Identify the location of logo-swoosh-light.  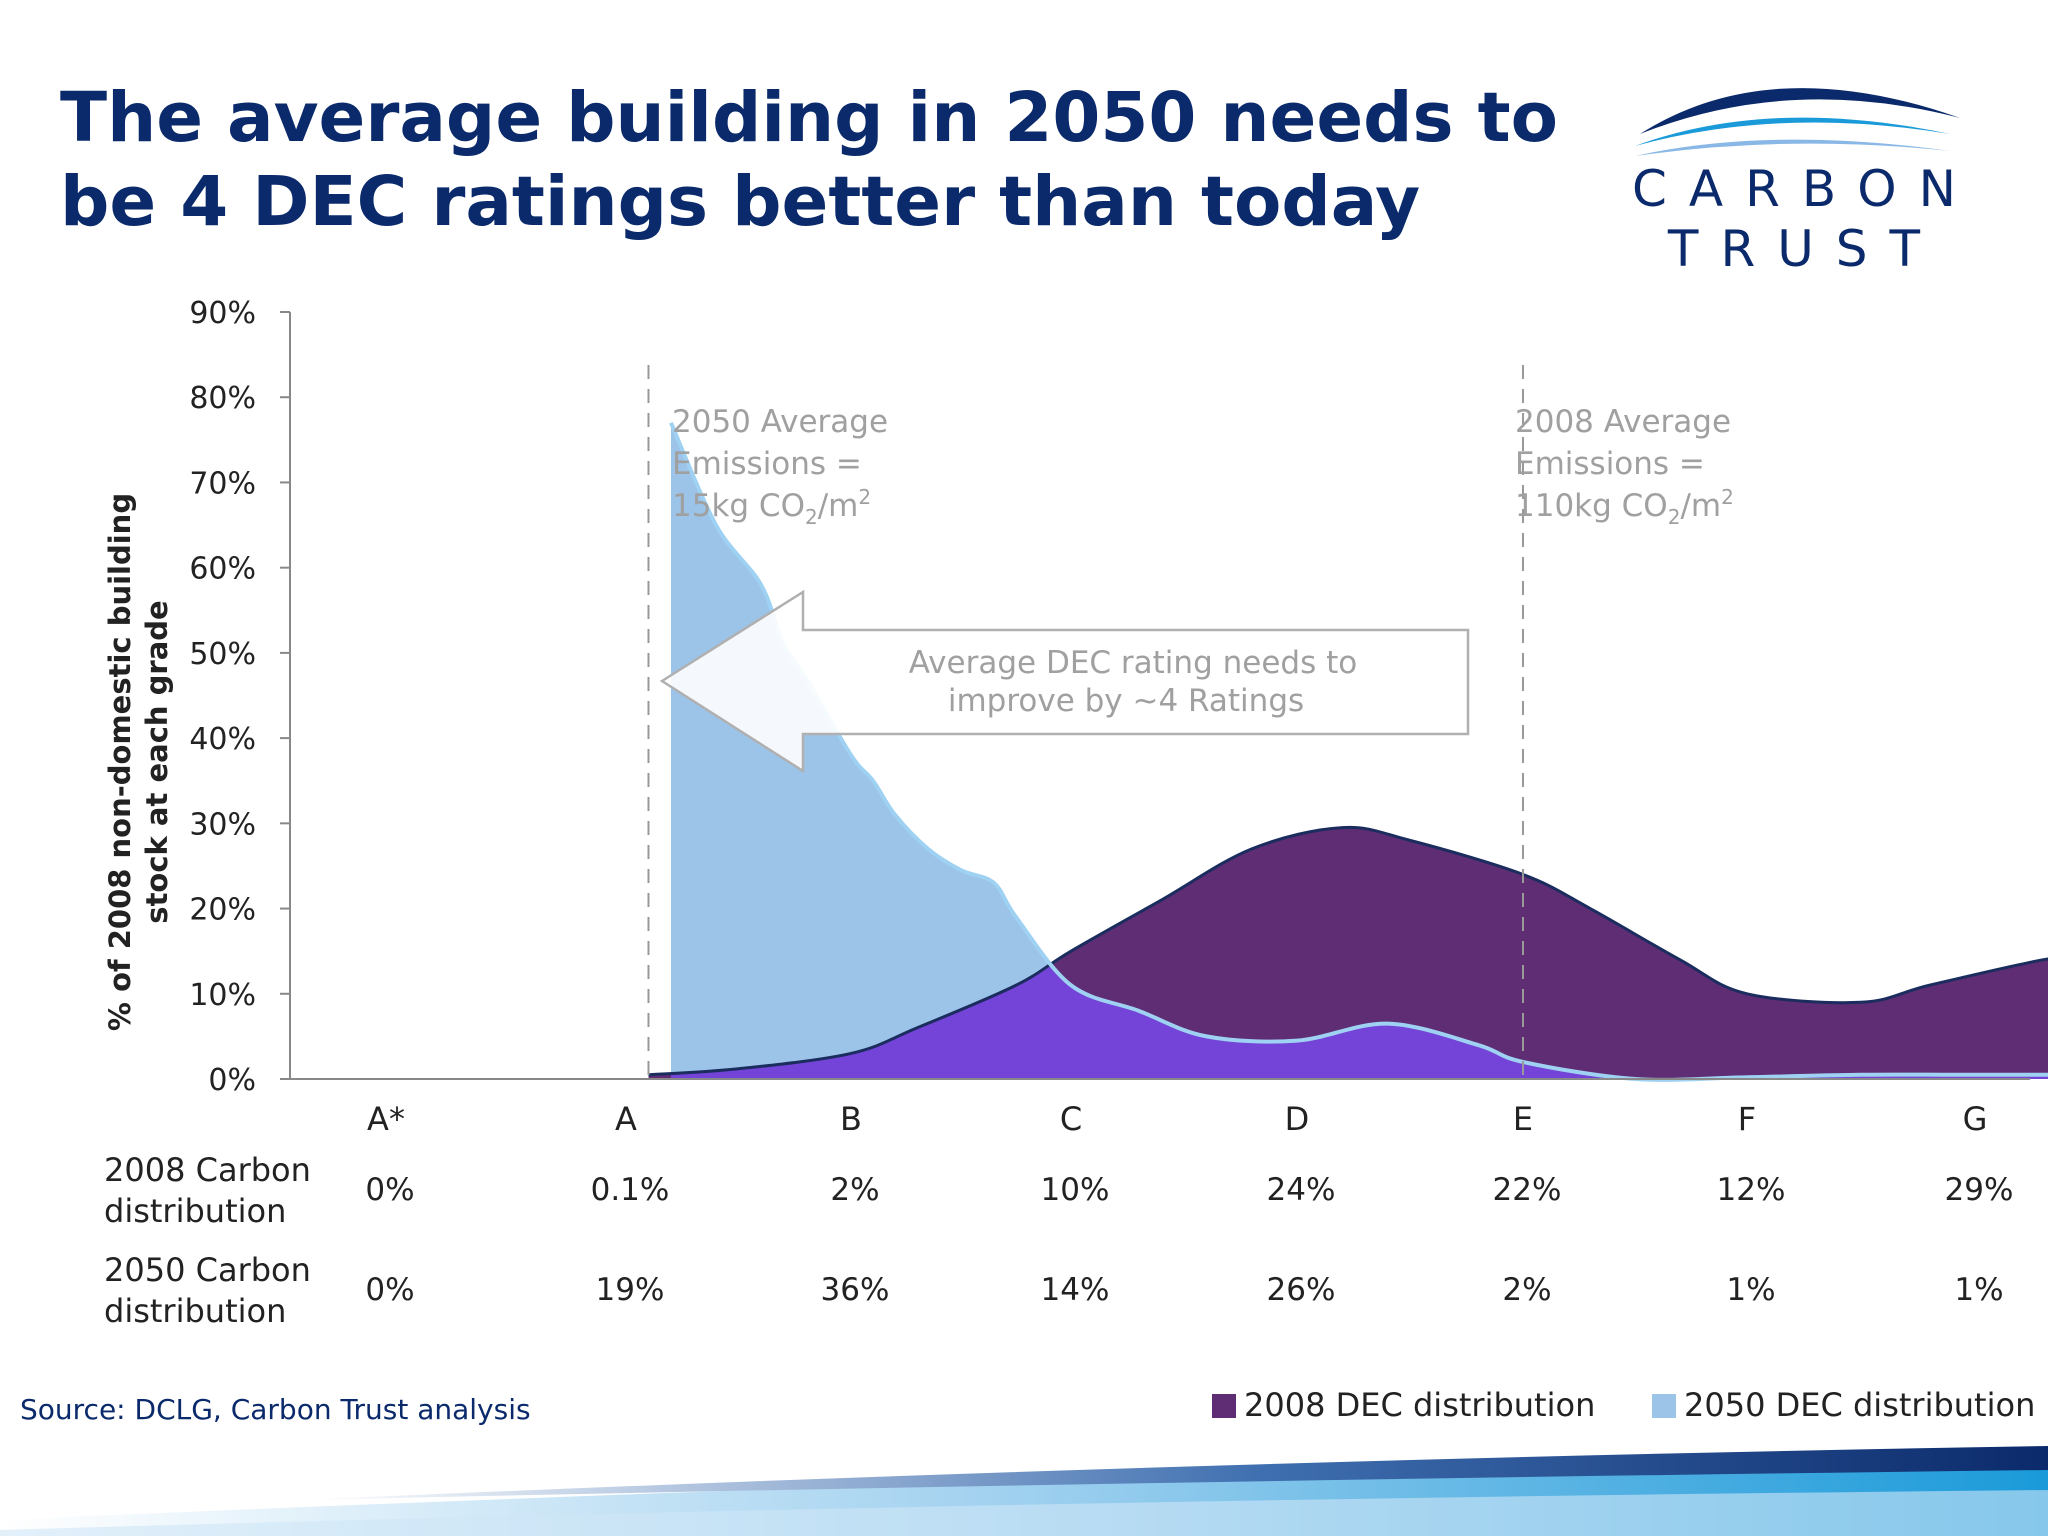
(1792, 147).